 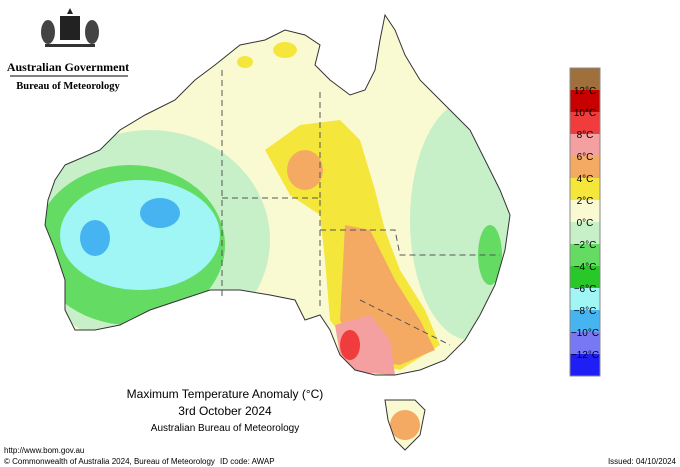 I want to click on title-line-3: Australian Bureau of Meteorology, so click(x=225, y=428).